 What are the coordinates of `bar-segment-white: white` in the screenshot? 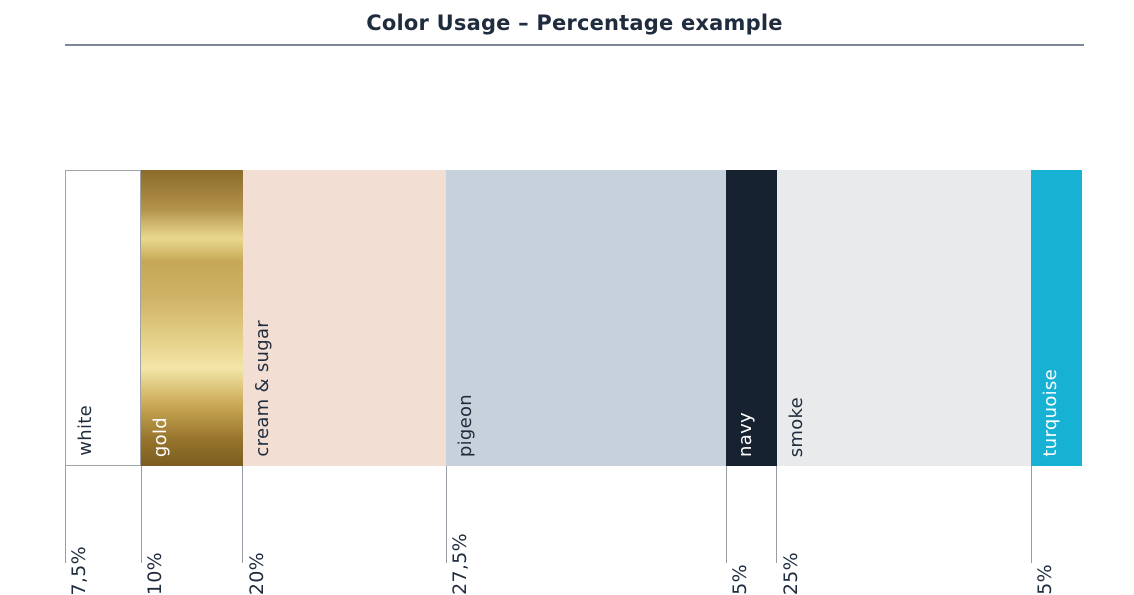 It's located at (103, 318).